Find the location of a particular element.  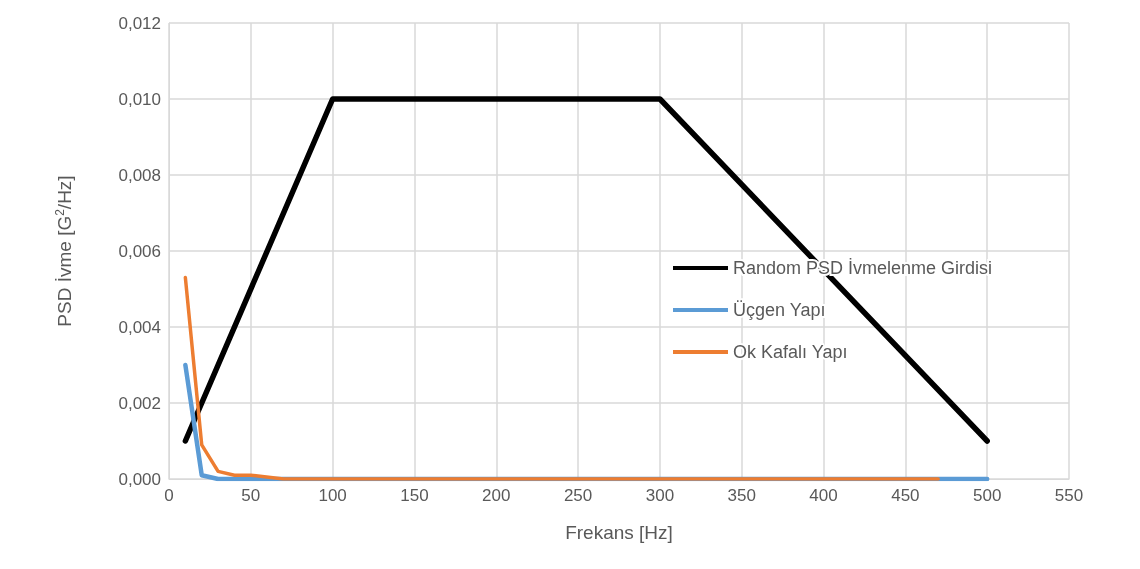

x-tick-label: 200 is located at coordinates (496, 495).